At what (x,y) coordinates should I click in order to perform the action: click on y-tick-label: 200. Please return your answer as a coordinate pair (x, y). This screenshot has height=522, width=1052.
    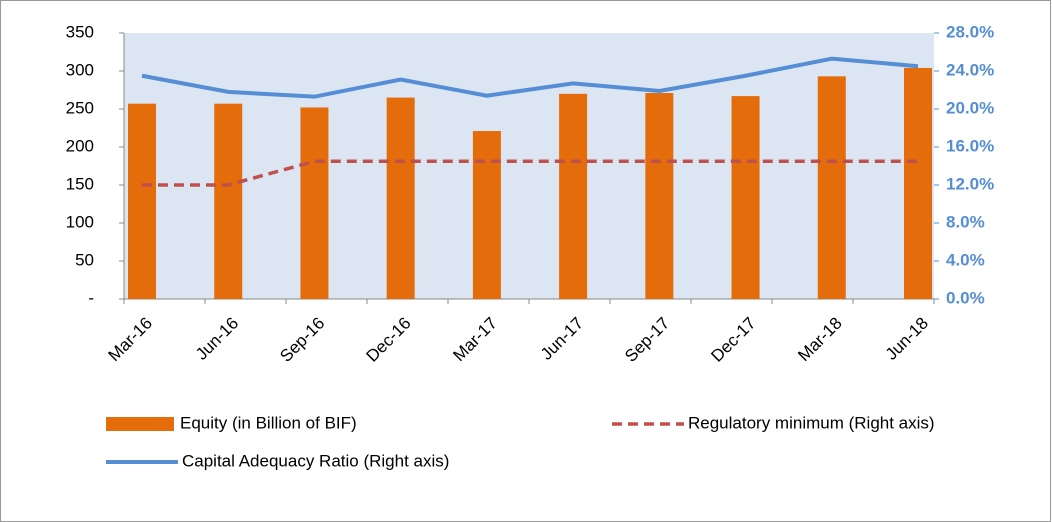
    Looking at the image, I should click on (80, 145).